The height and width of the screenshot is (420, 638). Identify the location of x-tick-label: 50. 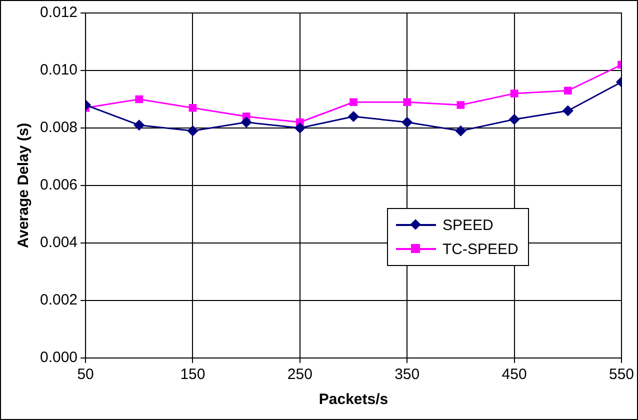
(85, 375).